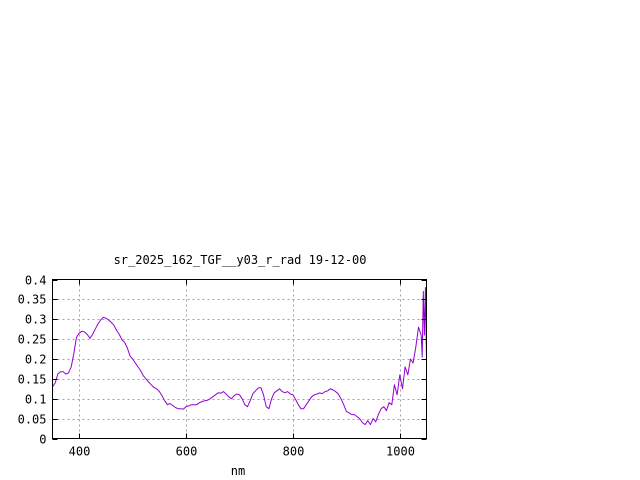 The height and width of the screenshot is (480, 640). I want to click on y-tick-label: 0.25, so click(32, 340).